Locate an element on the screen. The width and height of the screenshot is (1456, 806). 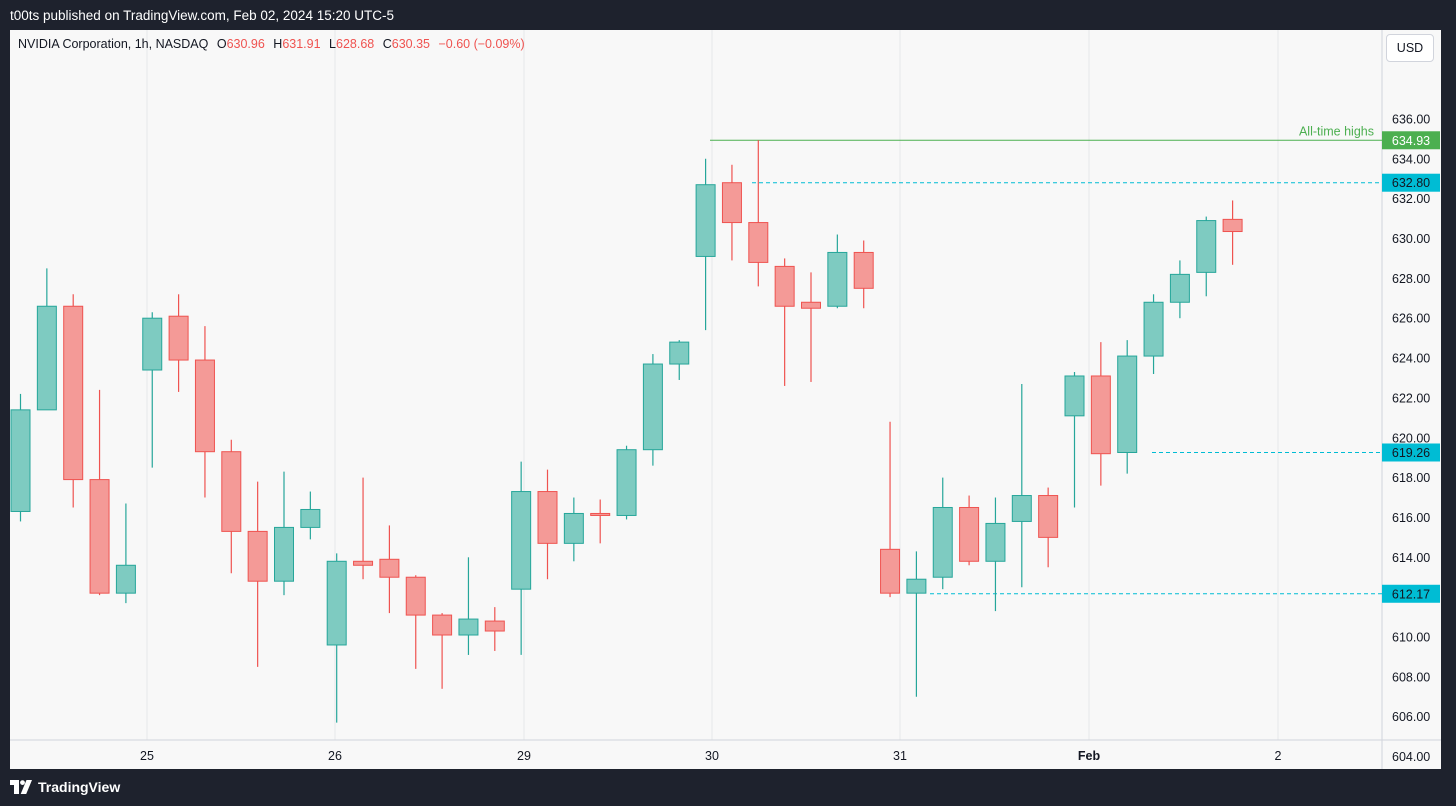
all-time-highs-label: All-time highs is located at coordinates (1336, 131).